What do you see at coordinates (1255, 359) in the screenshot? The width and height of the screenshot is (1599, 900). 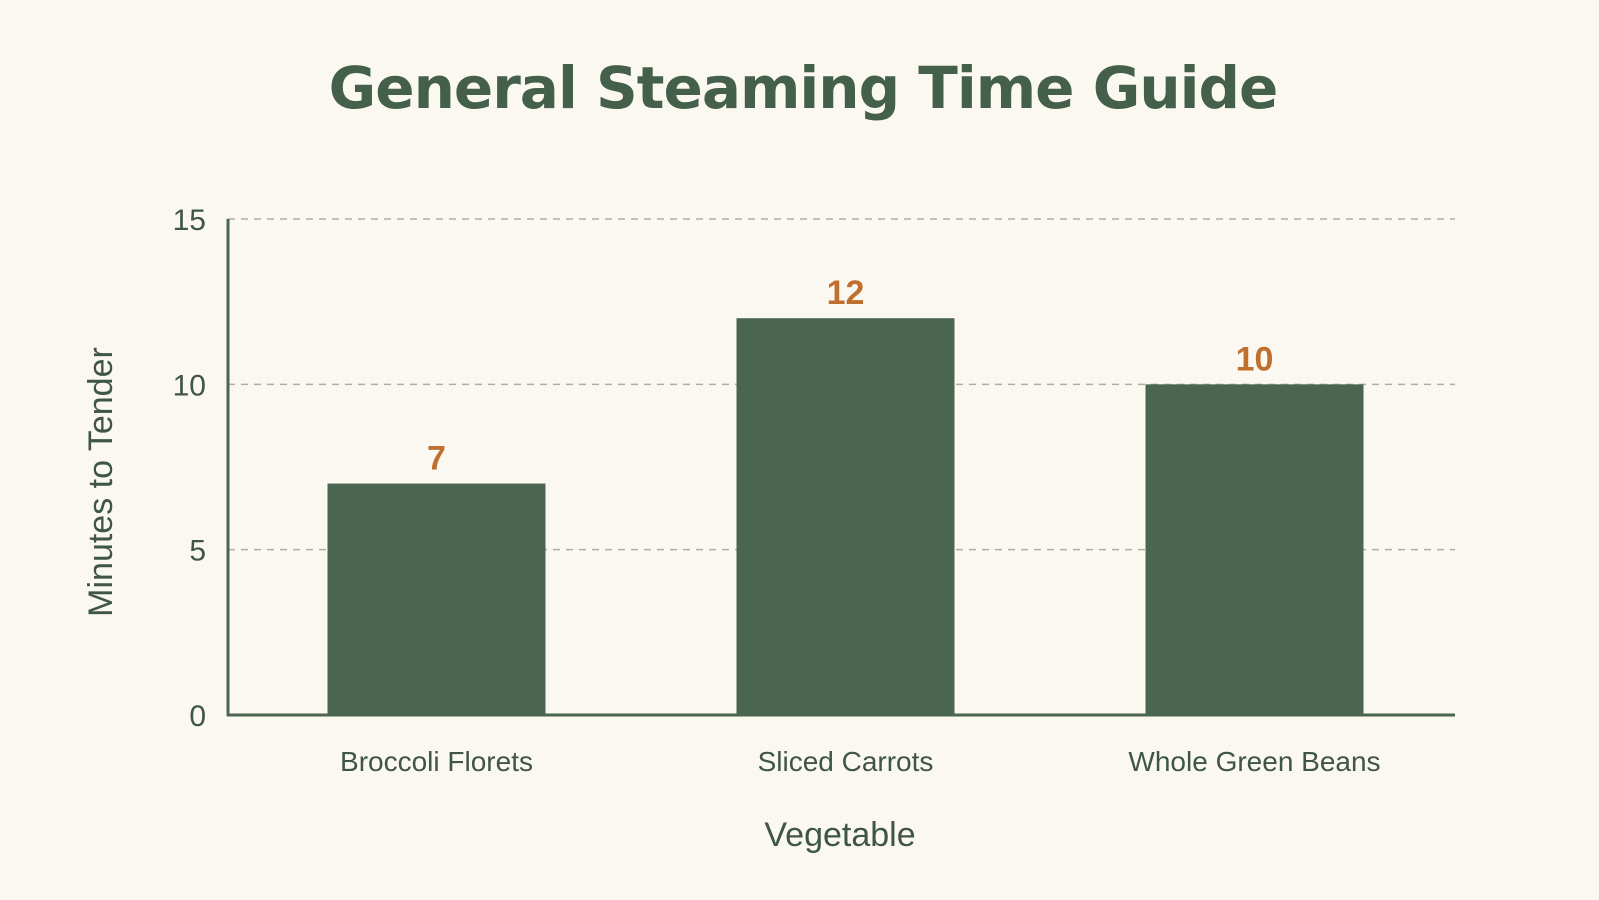 I see `value-label-2: 10` at bounding box center [1255, 359].